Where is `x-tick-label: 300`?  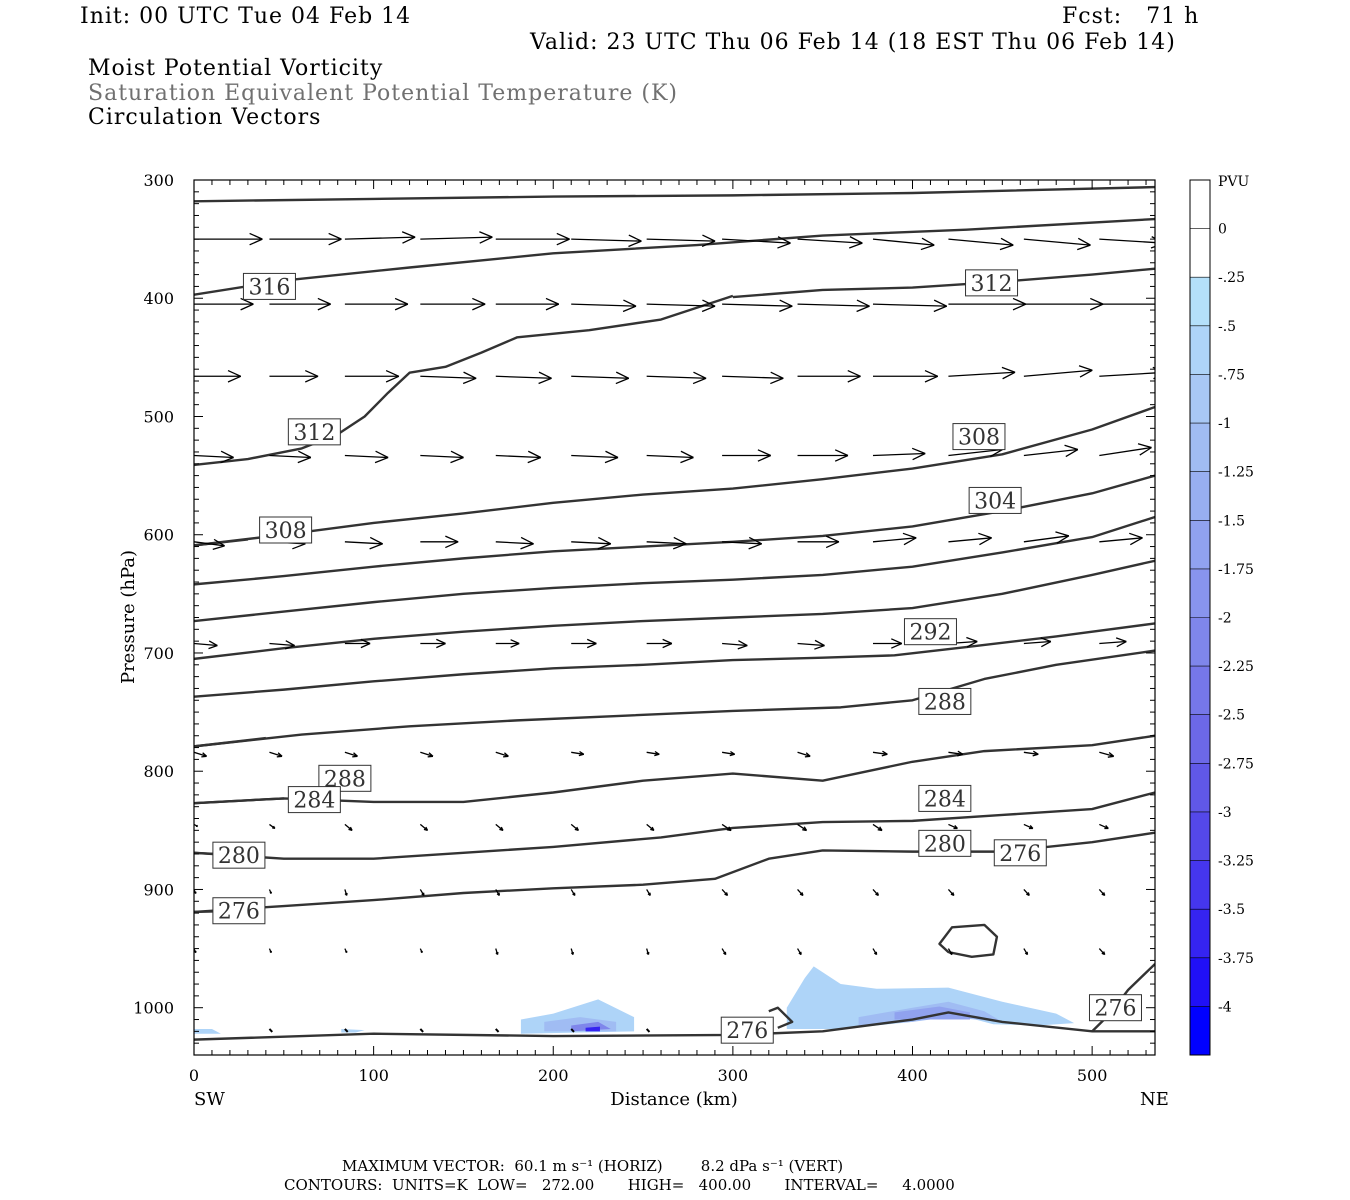
x-tick-label: 300 is located at coordinates (733, 1075).